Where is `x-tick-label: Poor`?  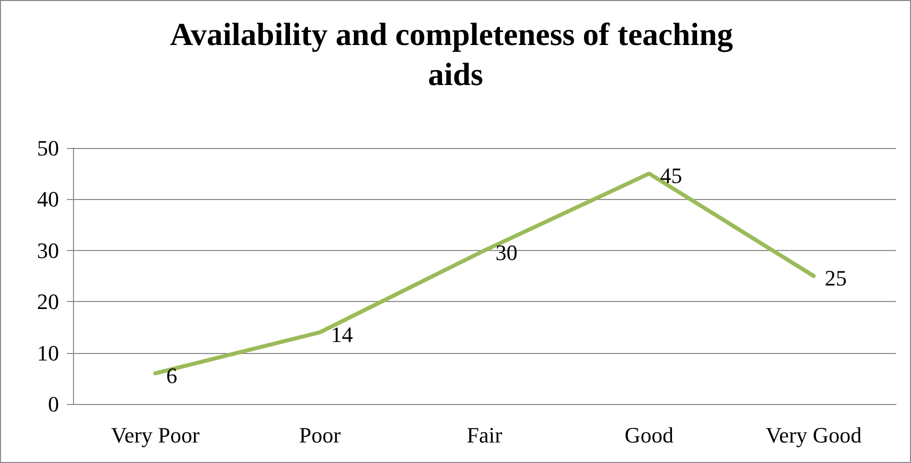
x-tick-label: Poor is located at coordinates (320, 435).